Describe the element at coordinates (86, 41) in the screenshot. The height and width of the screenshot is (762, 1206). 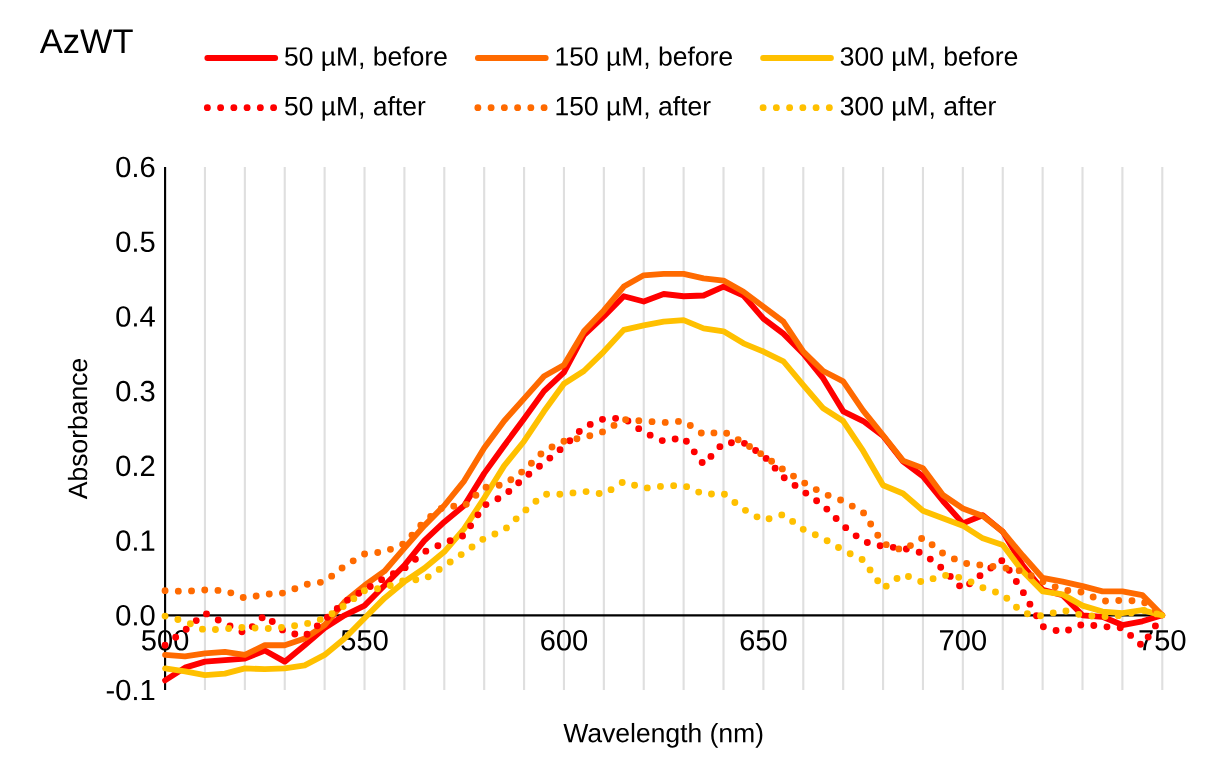
I see `chart-title: AzWT` at that location.